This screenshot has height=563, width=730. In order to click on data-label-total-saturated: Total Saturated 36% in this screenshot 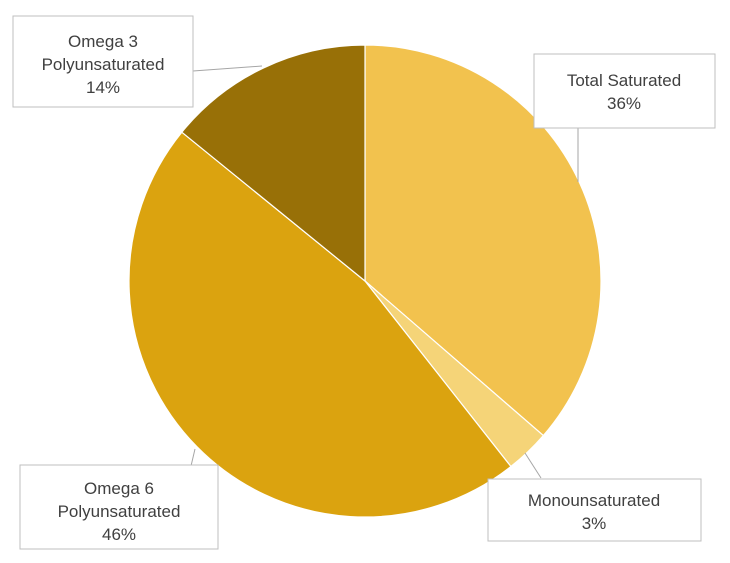, I will do `click(624, 91)`.